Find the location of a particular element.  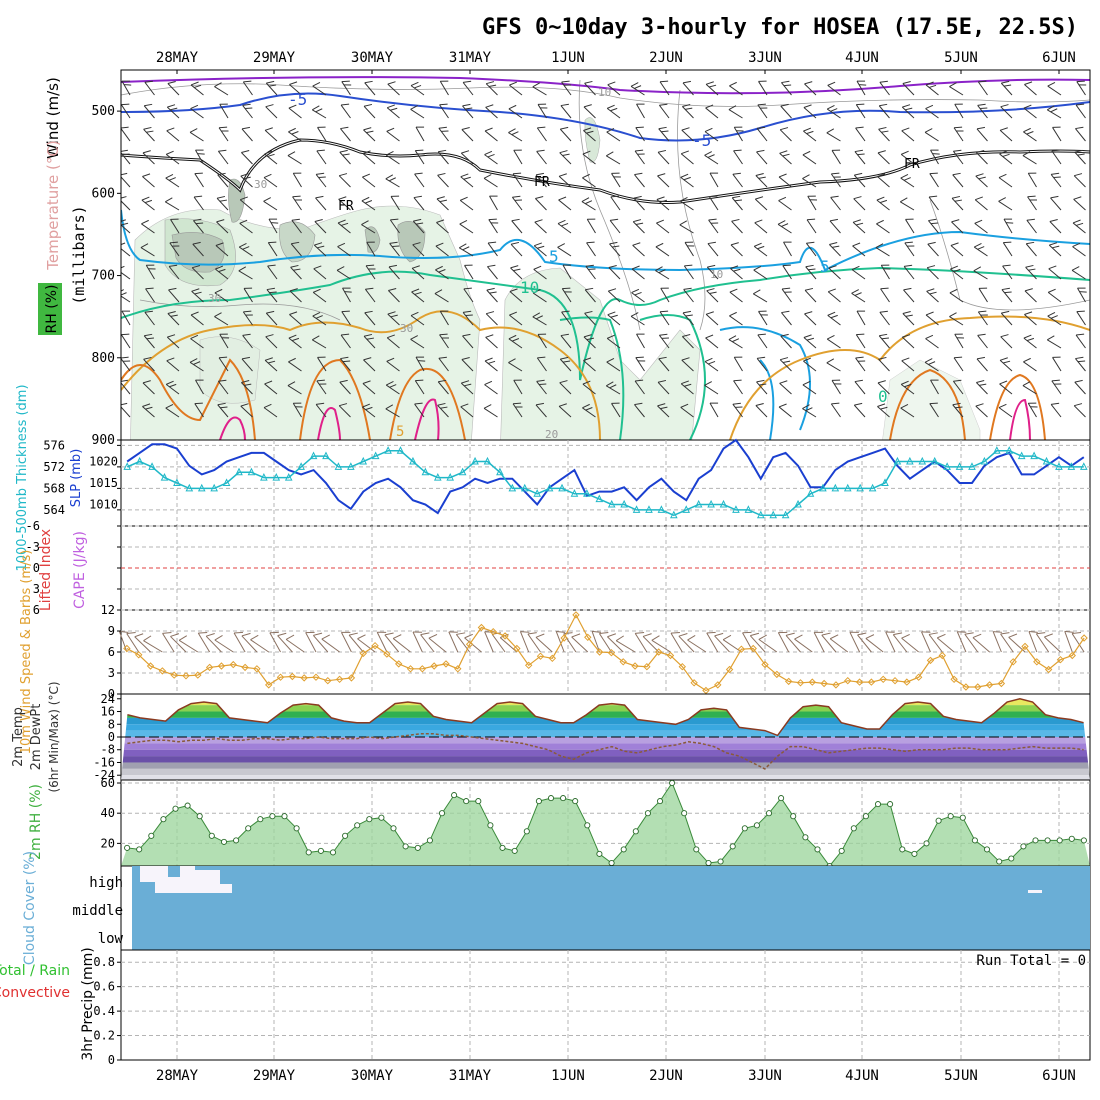

temp-band is located at coordinates (605, 746).